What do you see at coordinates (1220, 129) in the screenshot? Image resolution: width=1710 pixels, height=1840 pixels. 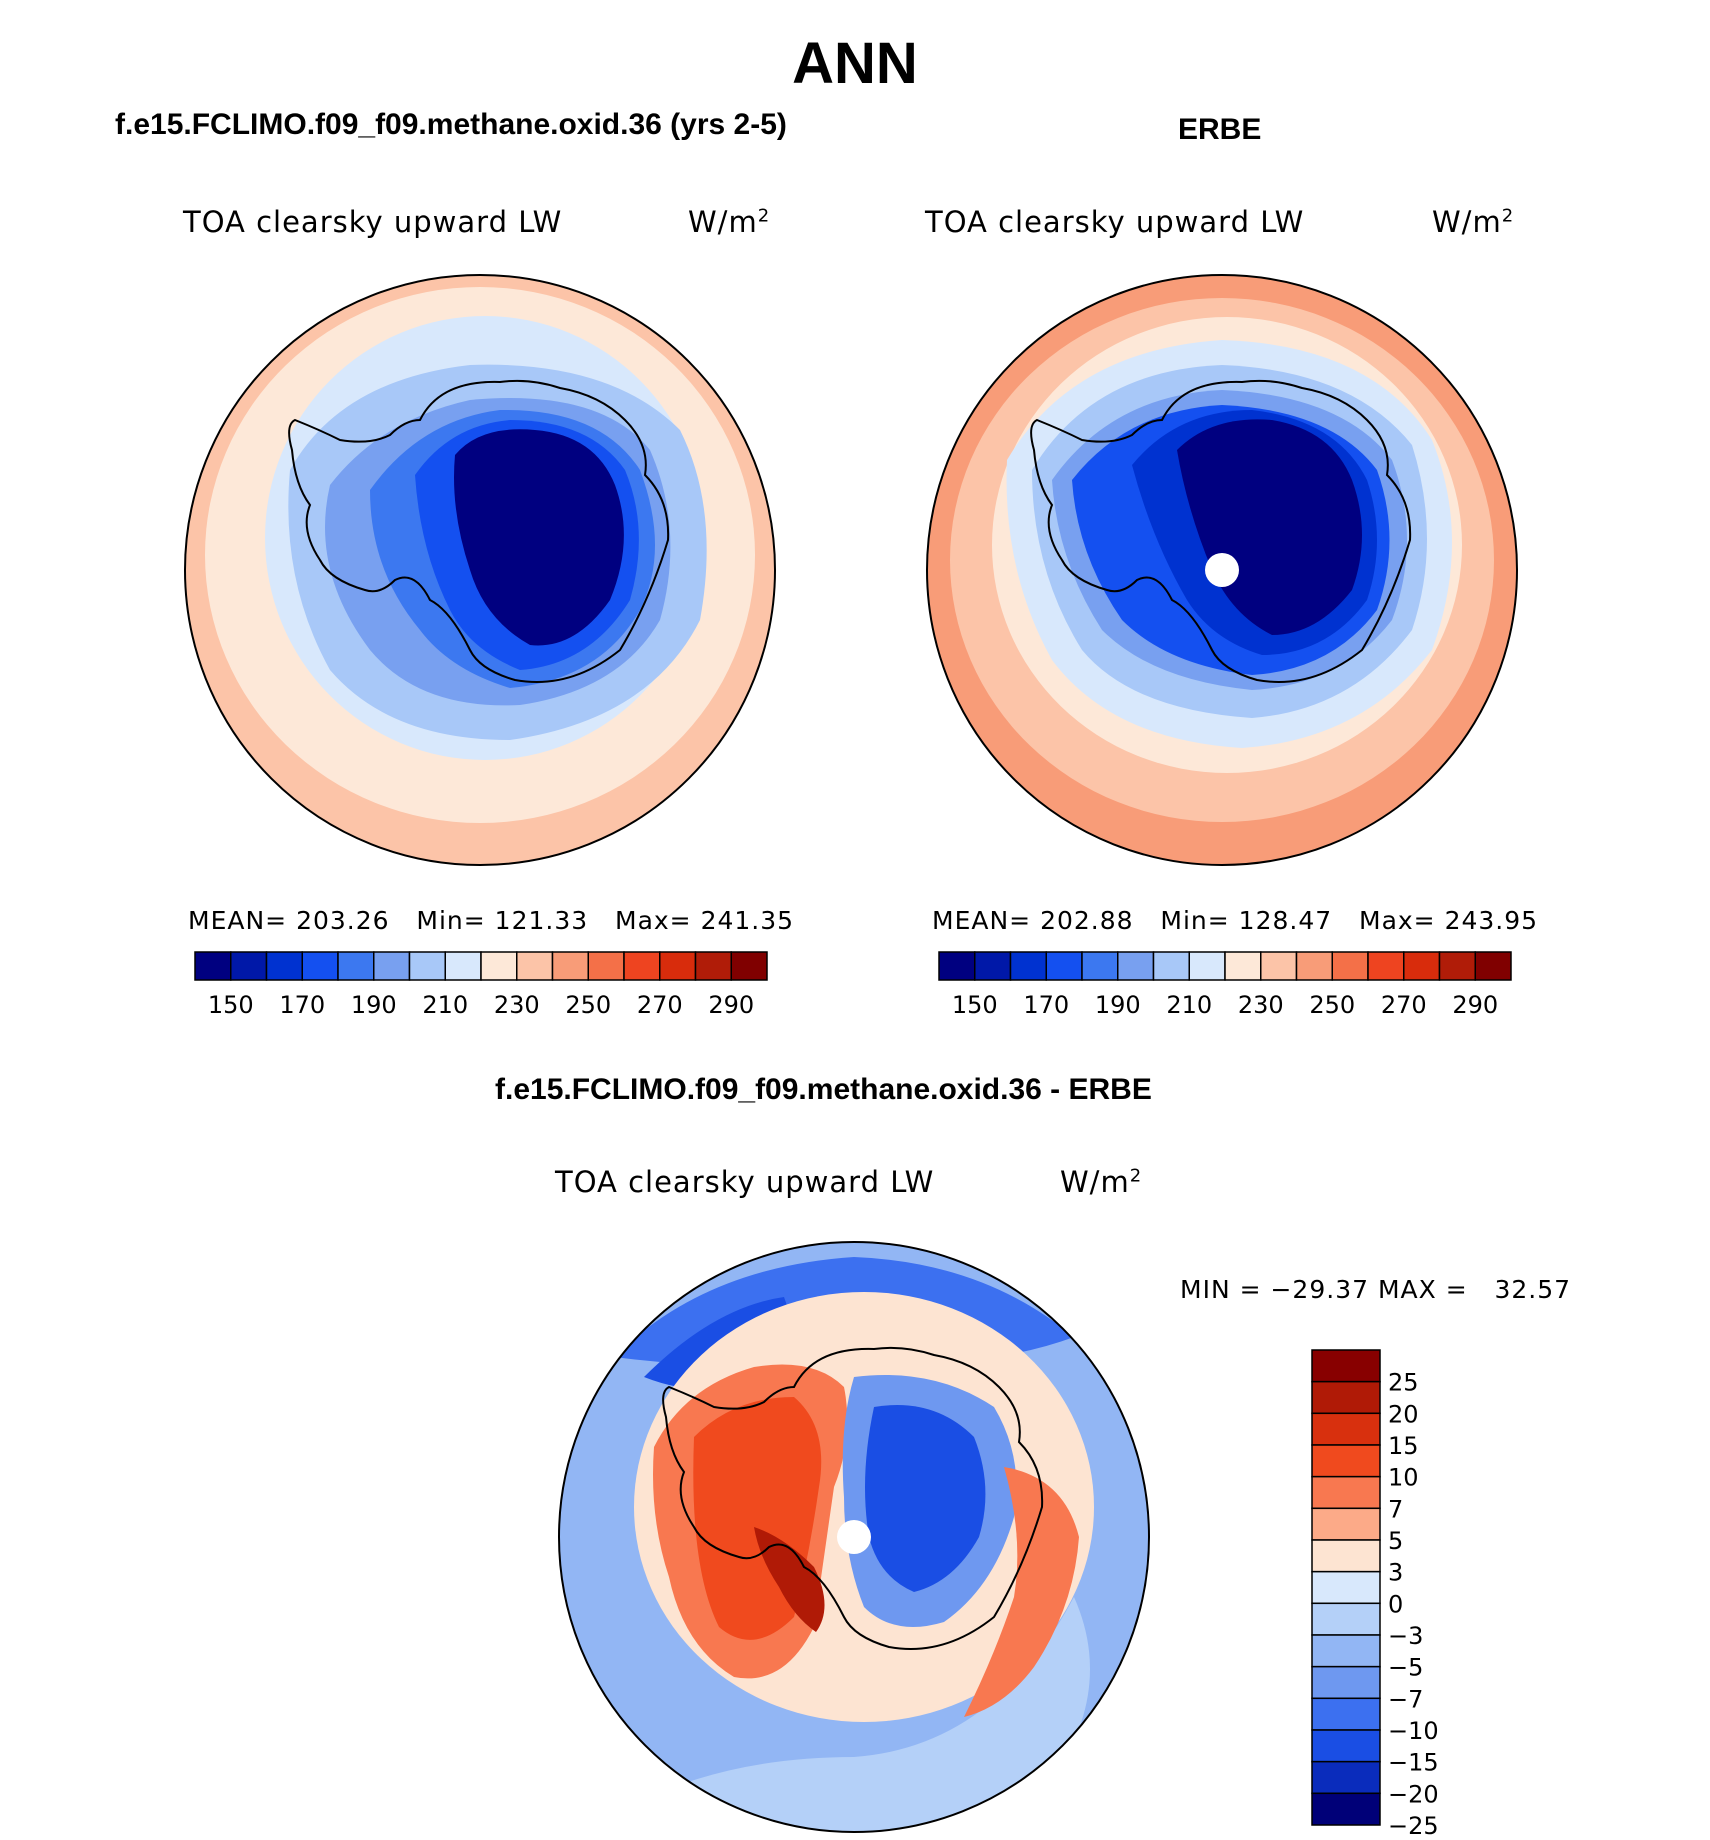 I see `panel-2-title: ERBE` at bounding box center [1220, 129].